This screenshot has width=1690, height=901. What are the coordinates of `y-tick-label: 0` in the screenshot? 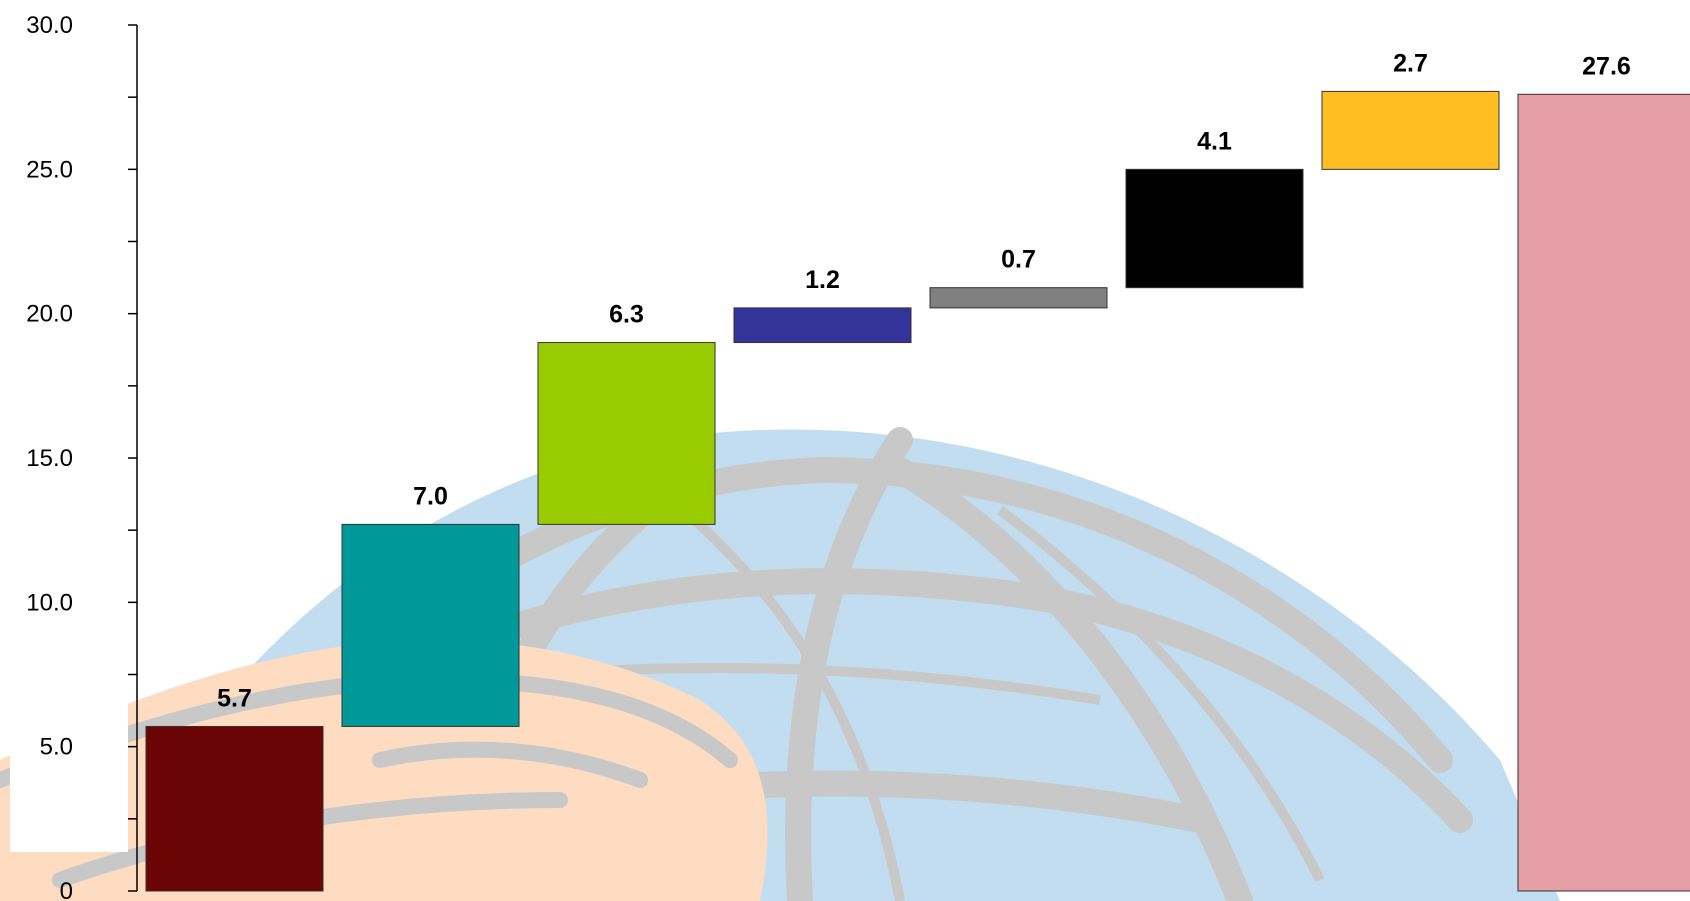 It's located at (66, 889).